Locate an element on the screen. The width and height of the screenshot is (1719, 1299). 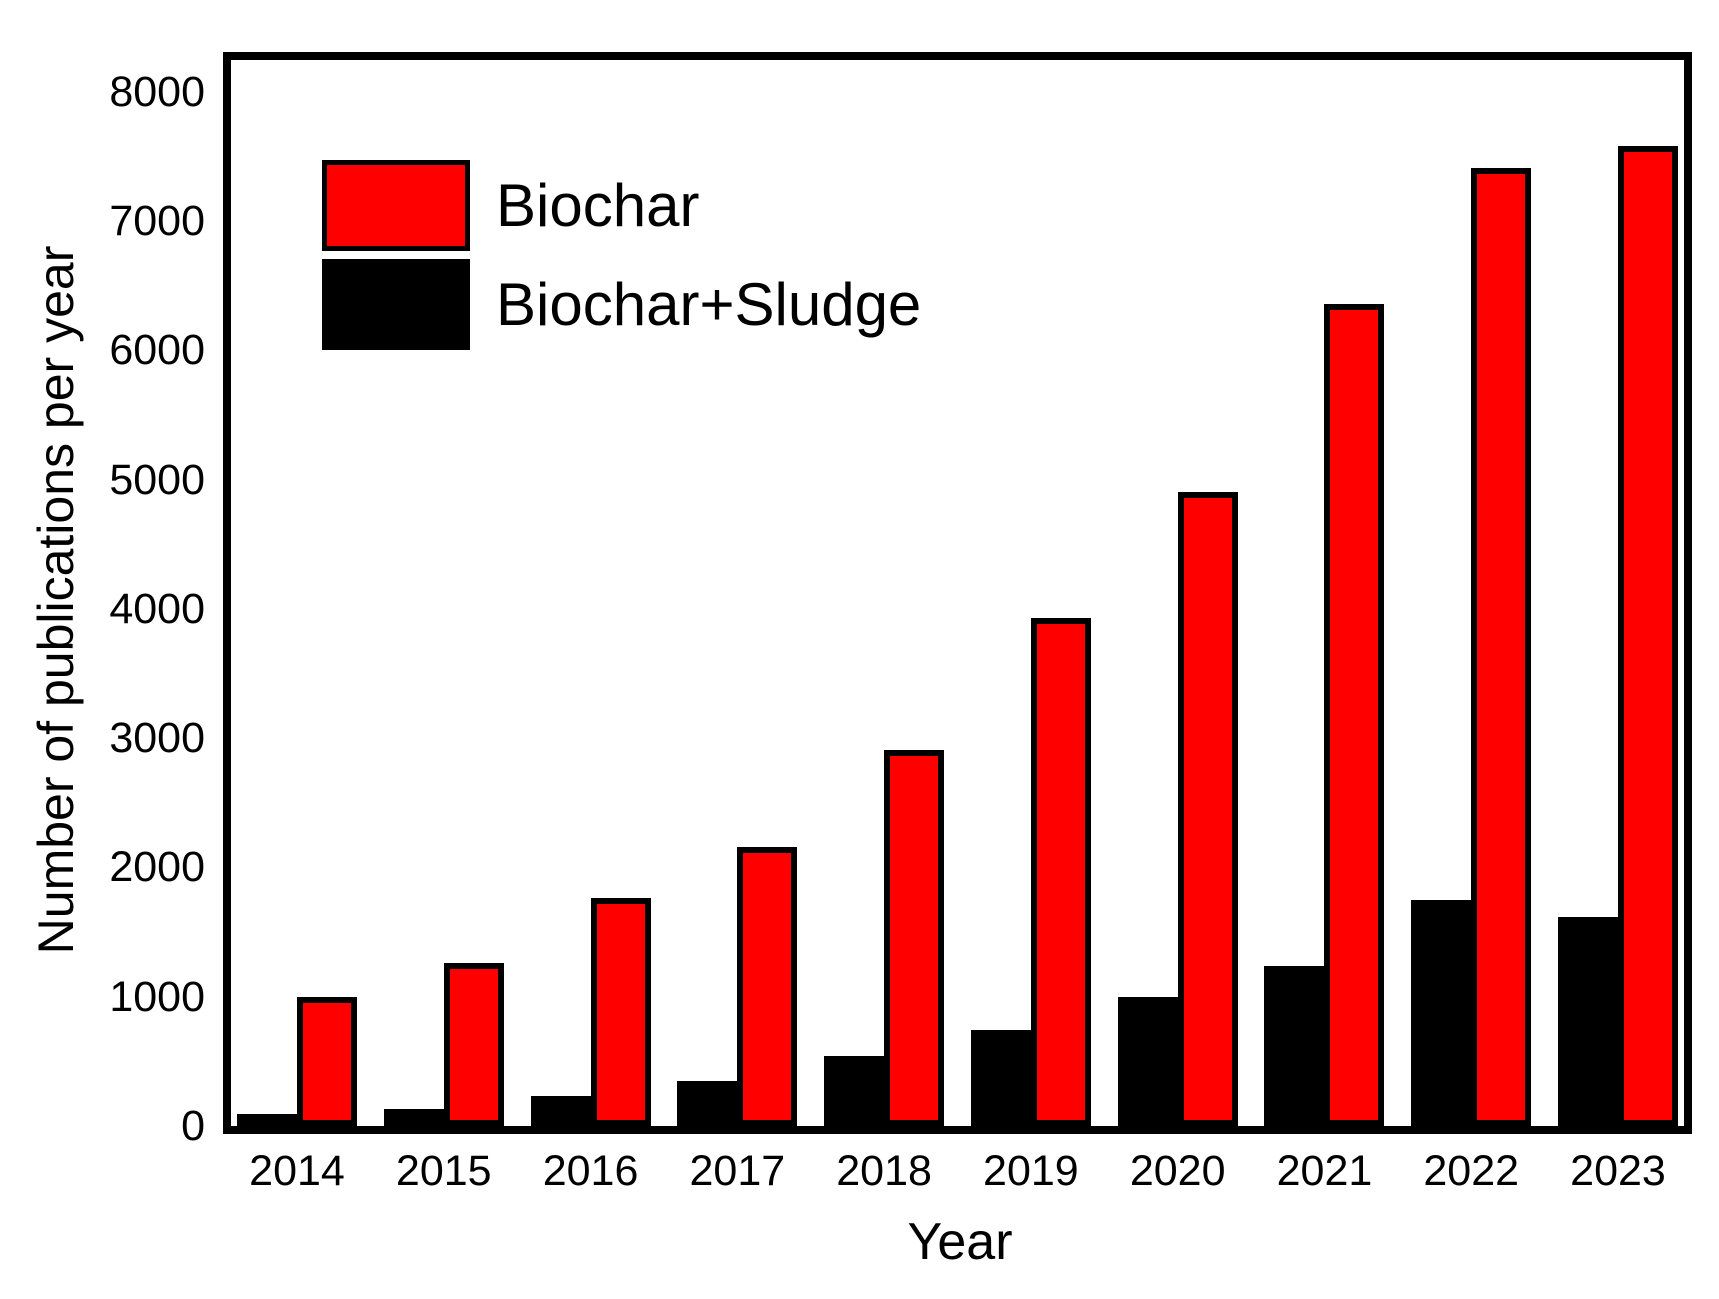
bar-biochar-sludge-2016 is located at coordinates (560, 1111).